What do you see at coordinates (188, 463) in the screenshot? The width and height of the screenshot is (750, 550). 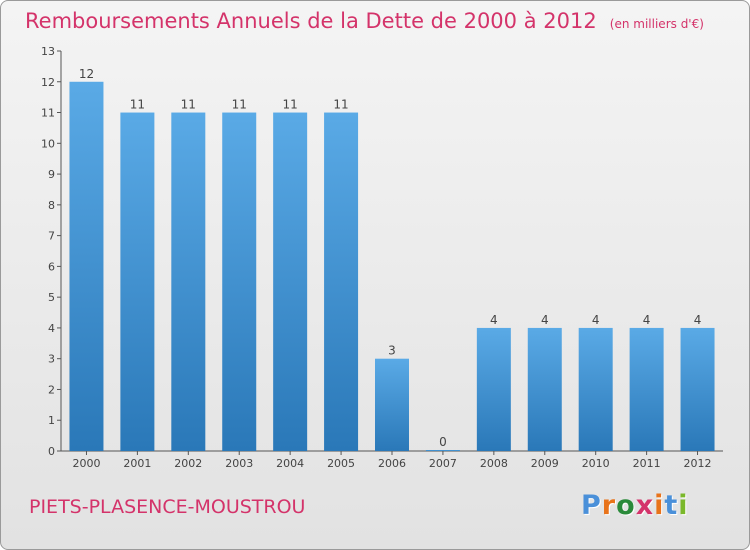 I see `x-tick-label: 2002` at bounding box center [188, 463].